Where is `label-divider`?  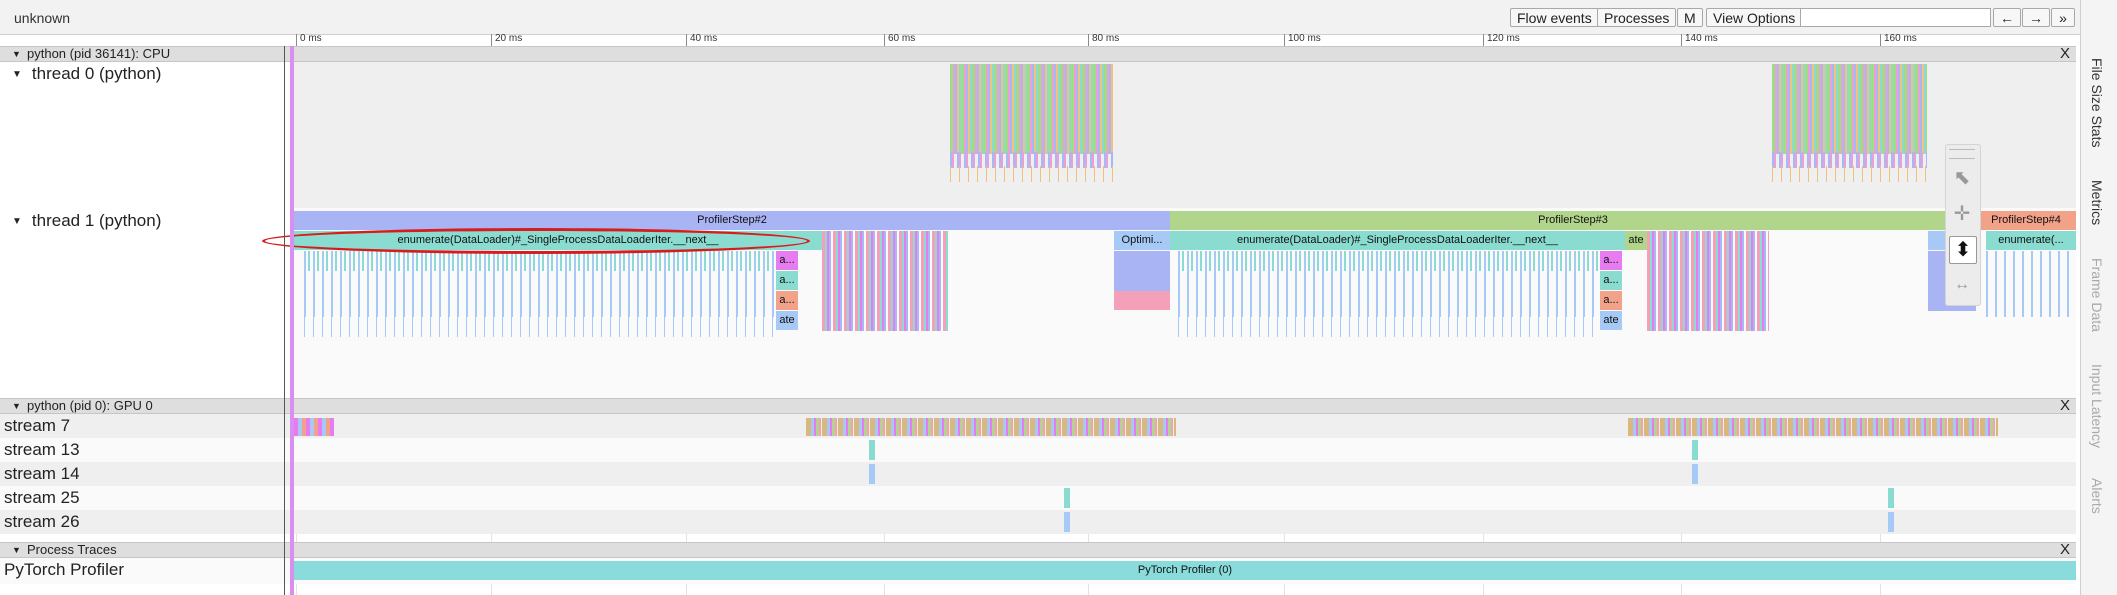 label-divider is located at coordinates (284, 320).